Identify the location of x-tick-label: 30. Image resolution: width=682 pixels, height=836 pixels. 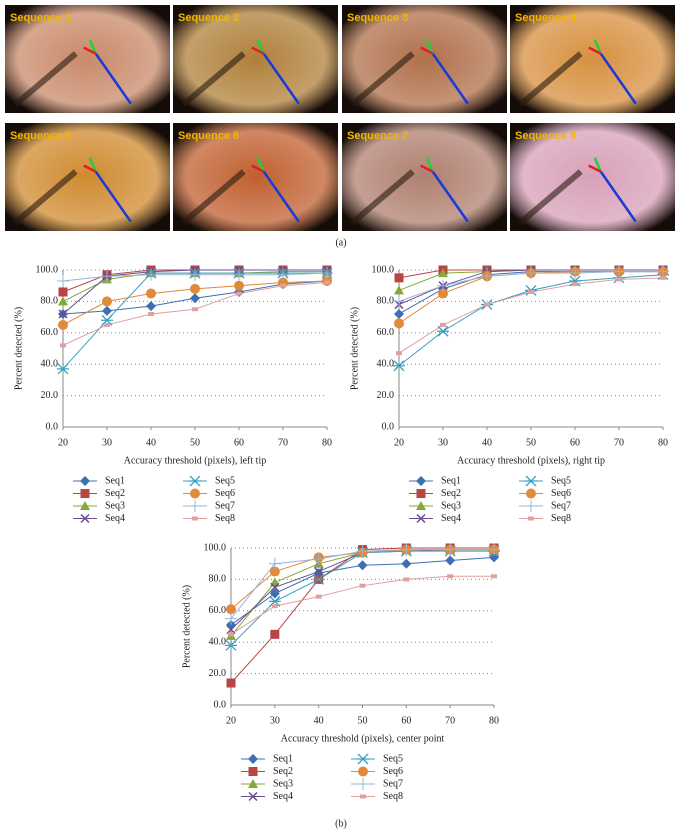
(443, 442).